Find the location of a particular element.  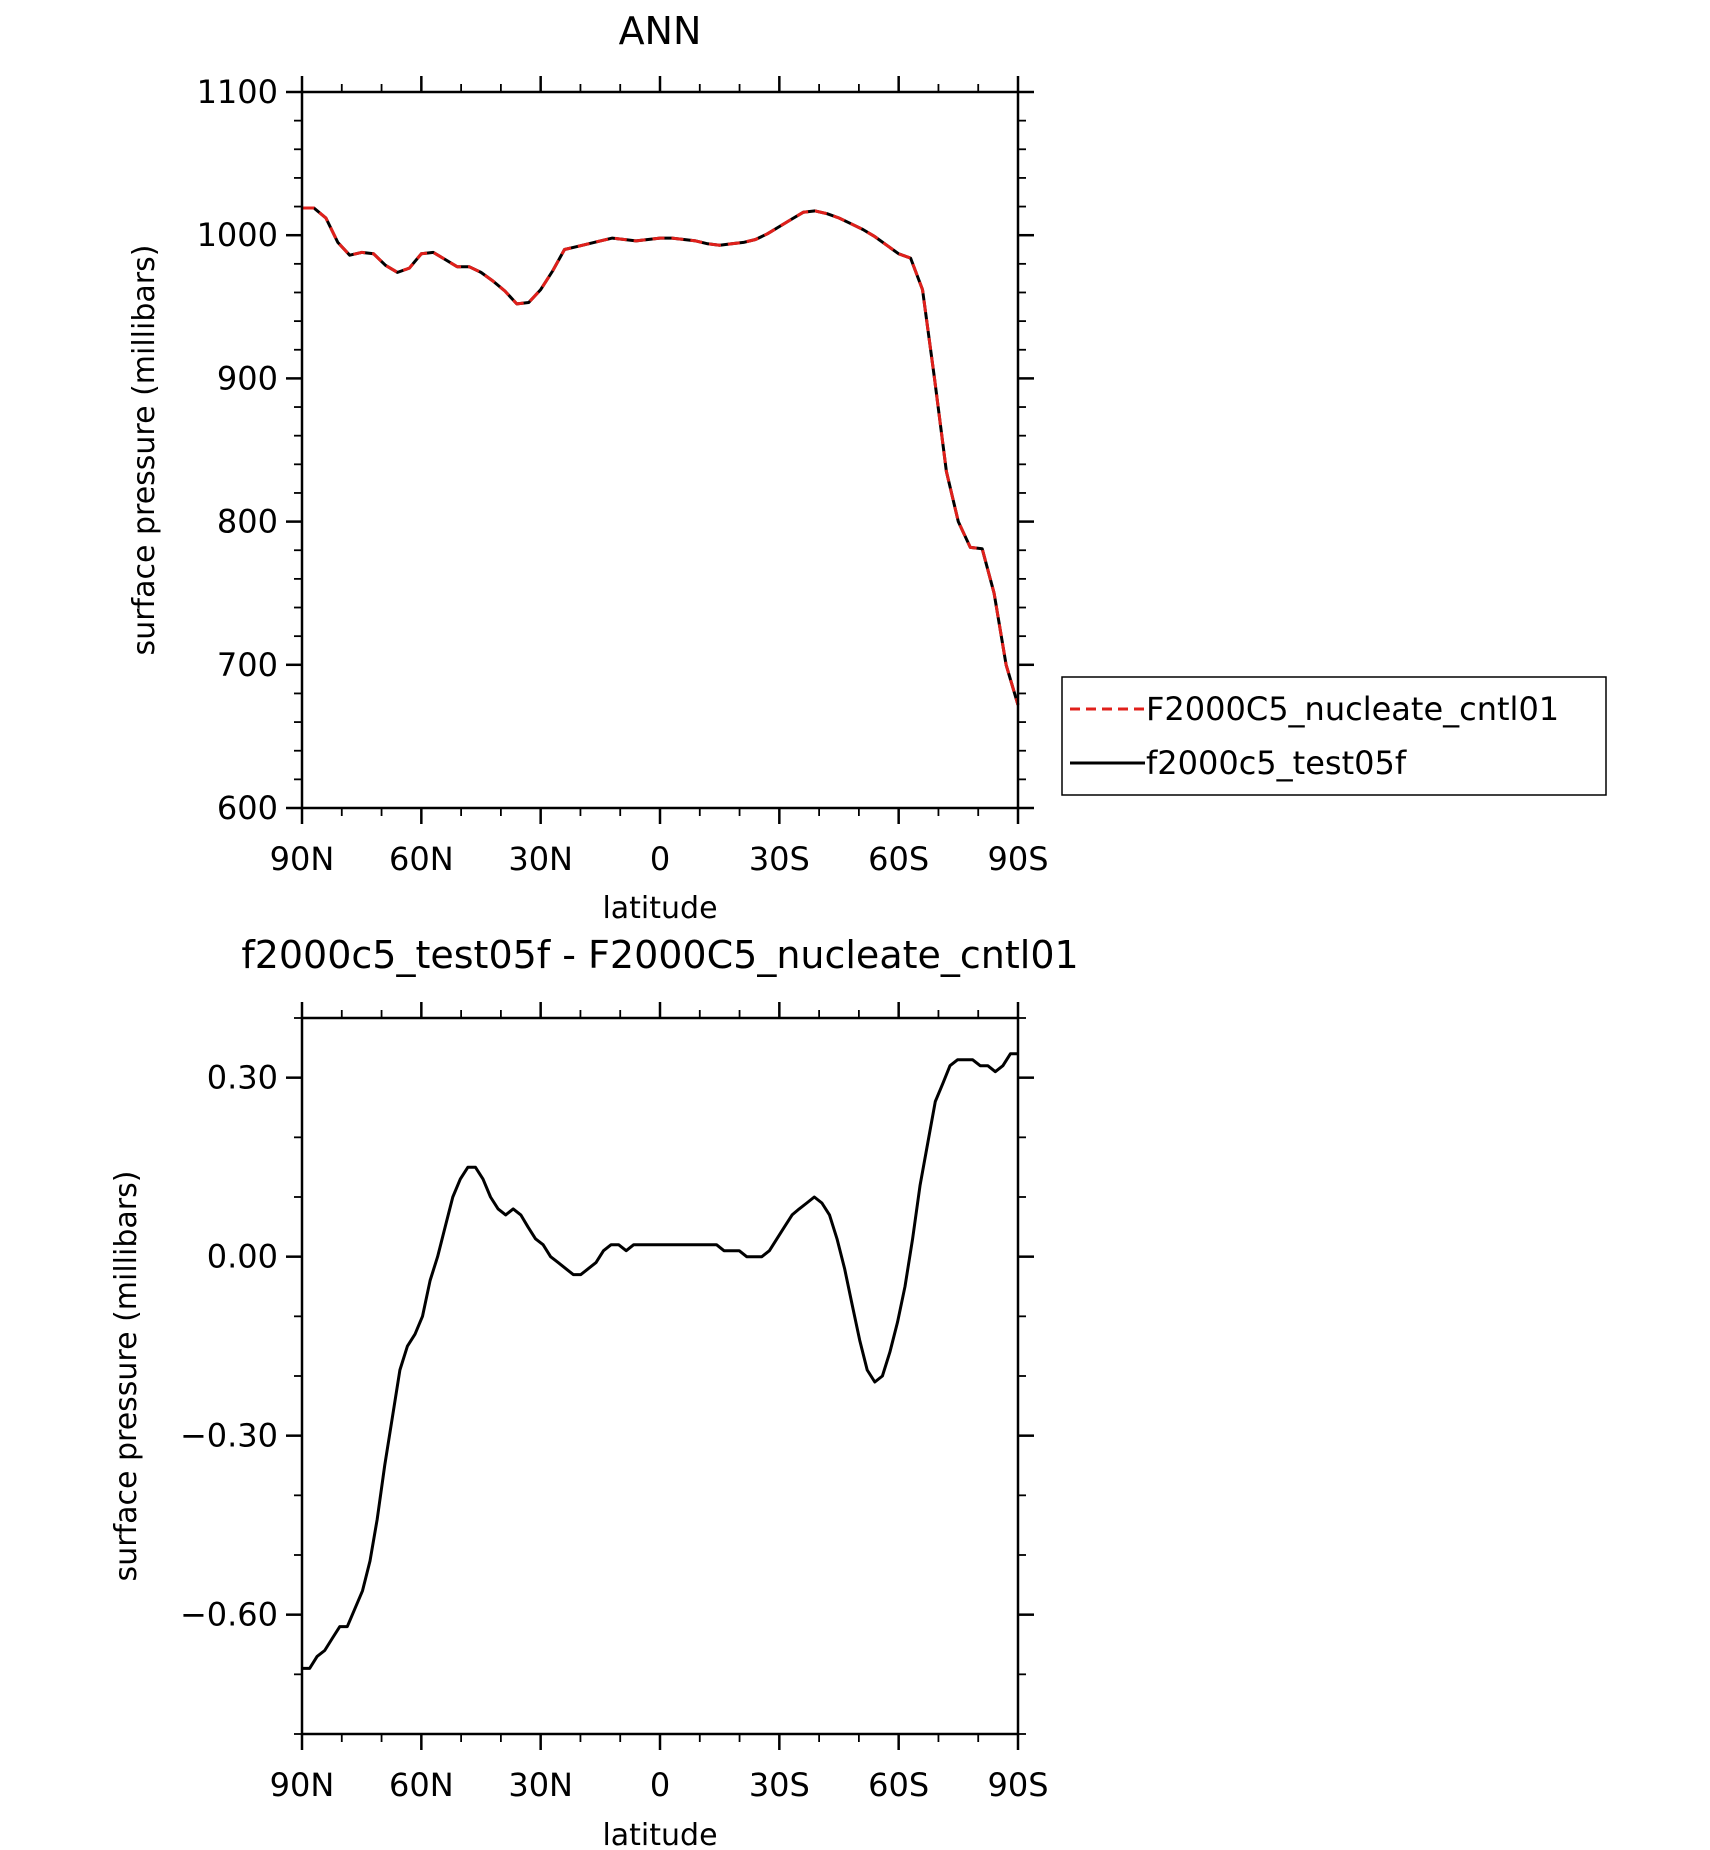

bottom-x-tick-label: 90N is located at coordinates (302, 1785).